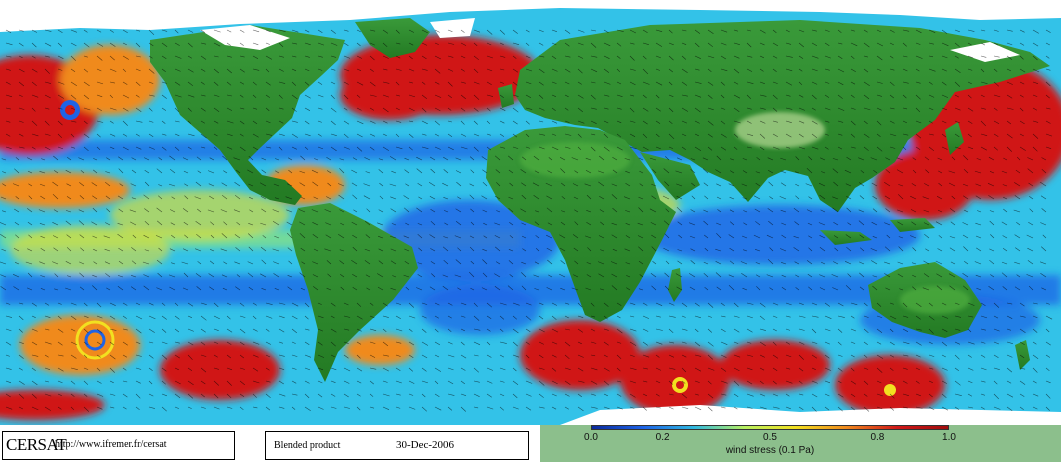  What do you see at coordinates (111, 444) in the screenshot?
I see `source-url: http://www.ifremer.fr/cersat` at bounding box center [111, 444].